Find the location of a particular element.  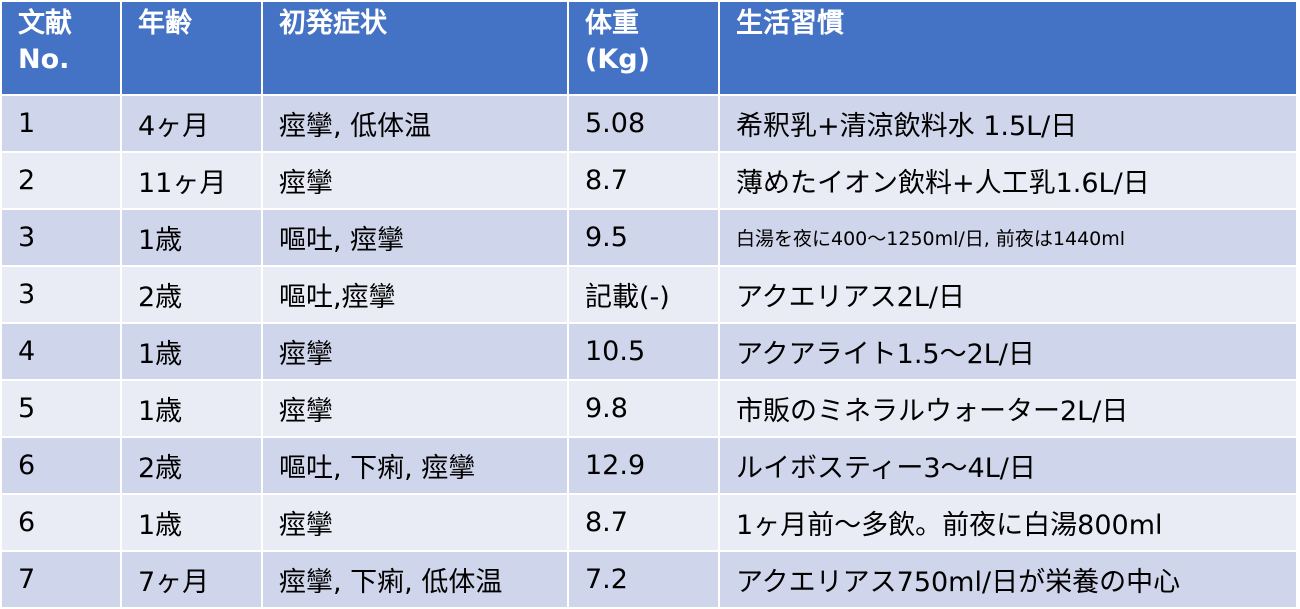

cell-weight: 10.5 is located at coordinates (643, 351).